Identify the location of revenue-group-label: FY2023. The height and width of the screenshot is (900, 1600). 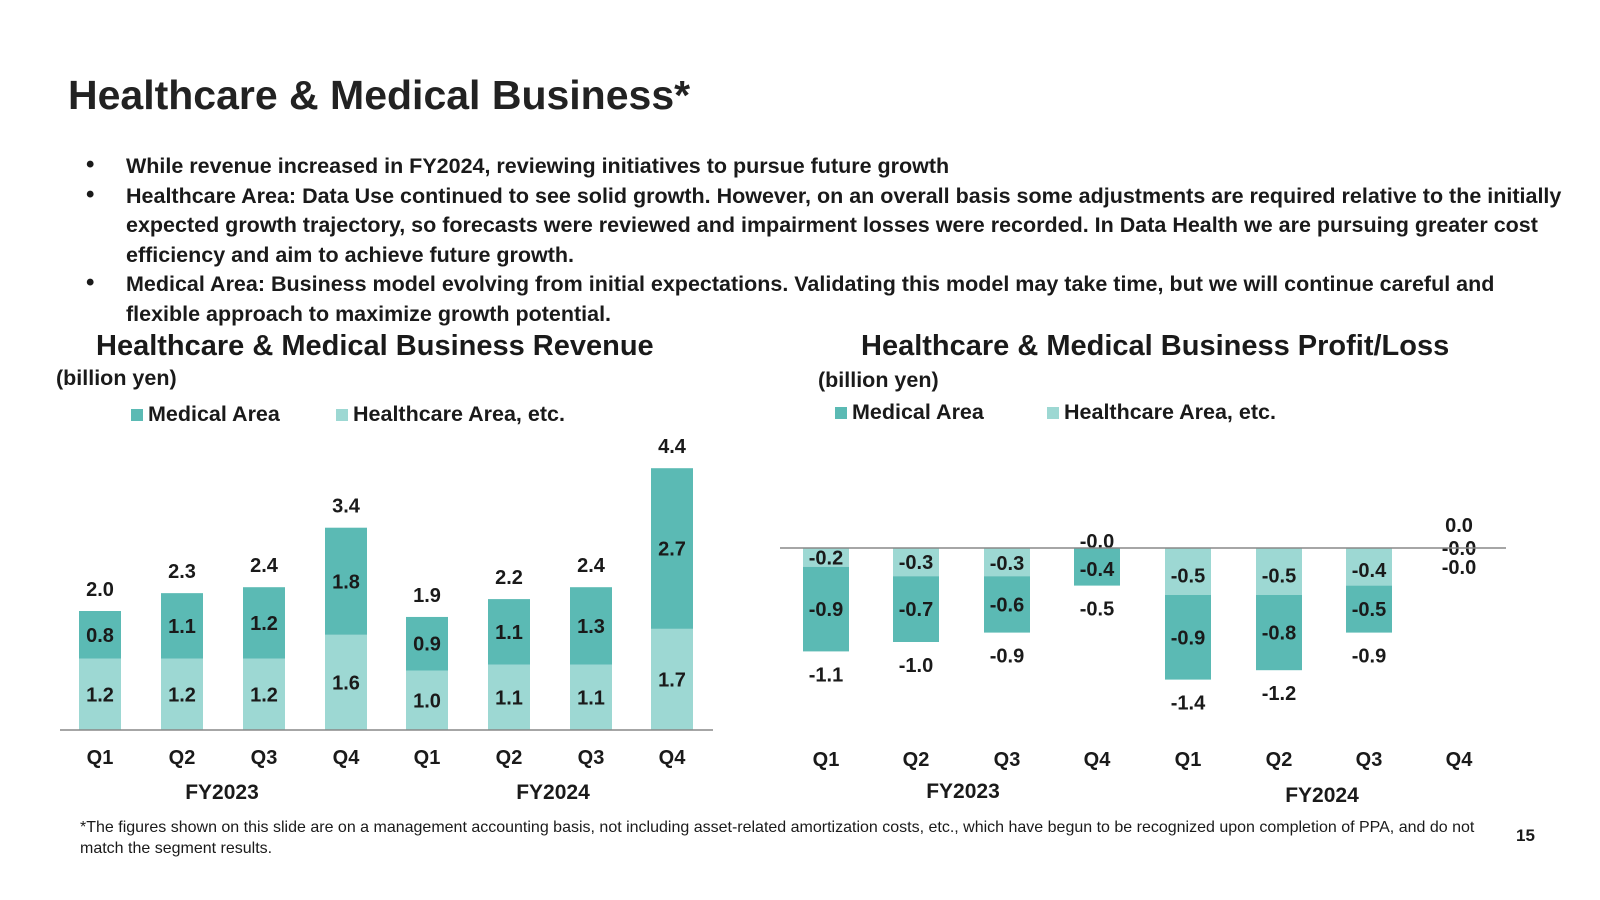
(222, 792).